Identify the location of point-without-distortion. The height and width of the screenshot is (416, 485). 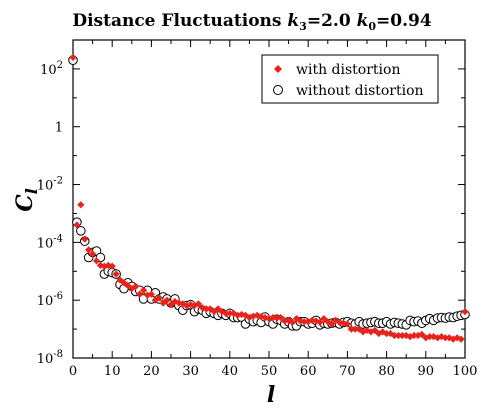
(81, 231).